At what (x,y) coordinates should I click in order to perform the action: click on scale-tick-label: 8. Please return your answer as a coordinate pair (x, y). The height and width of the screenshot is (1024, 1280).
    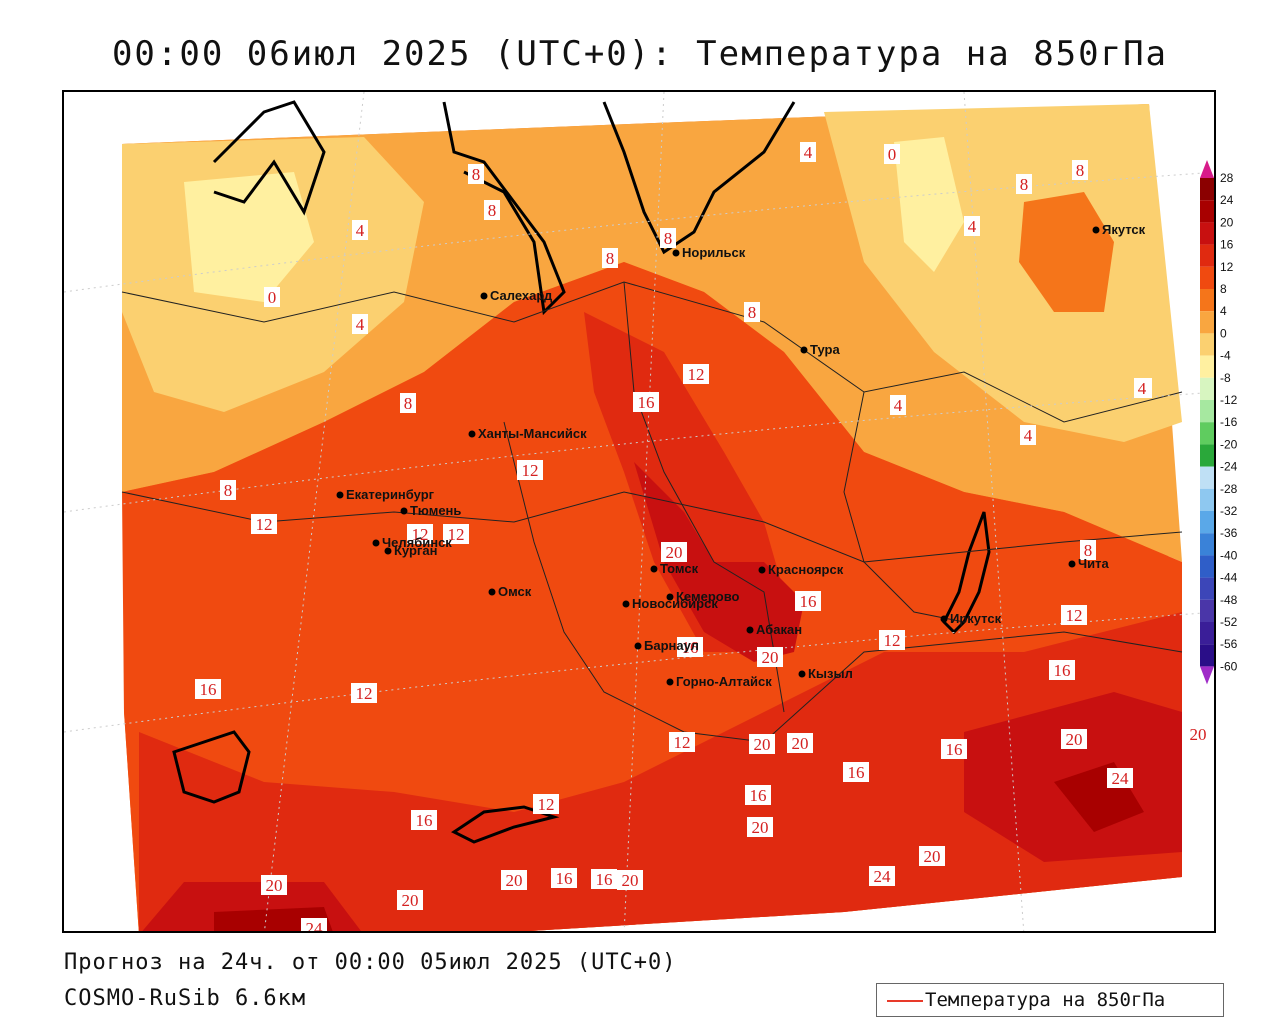
    Looking at the image, I should click on (1223, 289).